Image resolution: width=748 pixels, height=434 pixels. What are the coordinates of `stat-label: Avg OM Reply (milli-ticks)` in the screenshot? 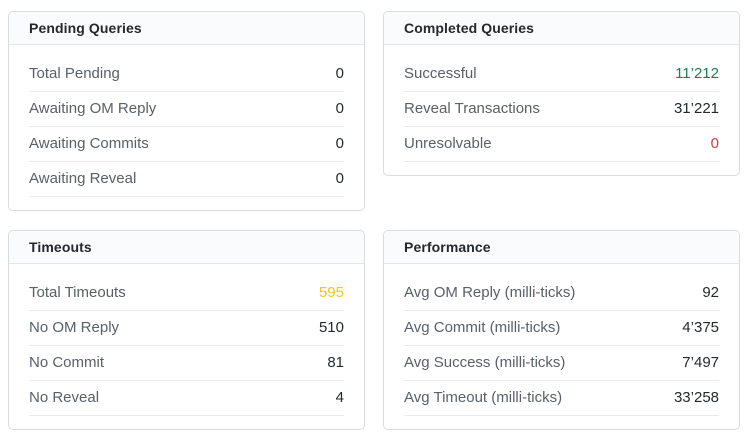 It's located at (490, 292).